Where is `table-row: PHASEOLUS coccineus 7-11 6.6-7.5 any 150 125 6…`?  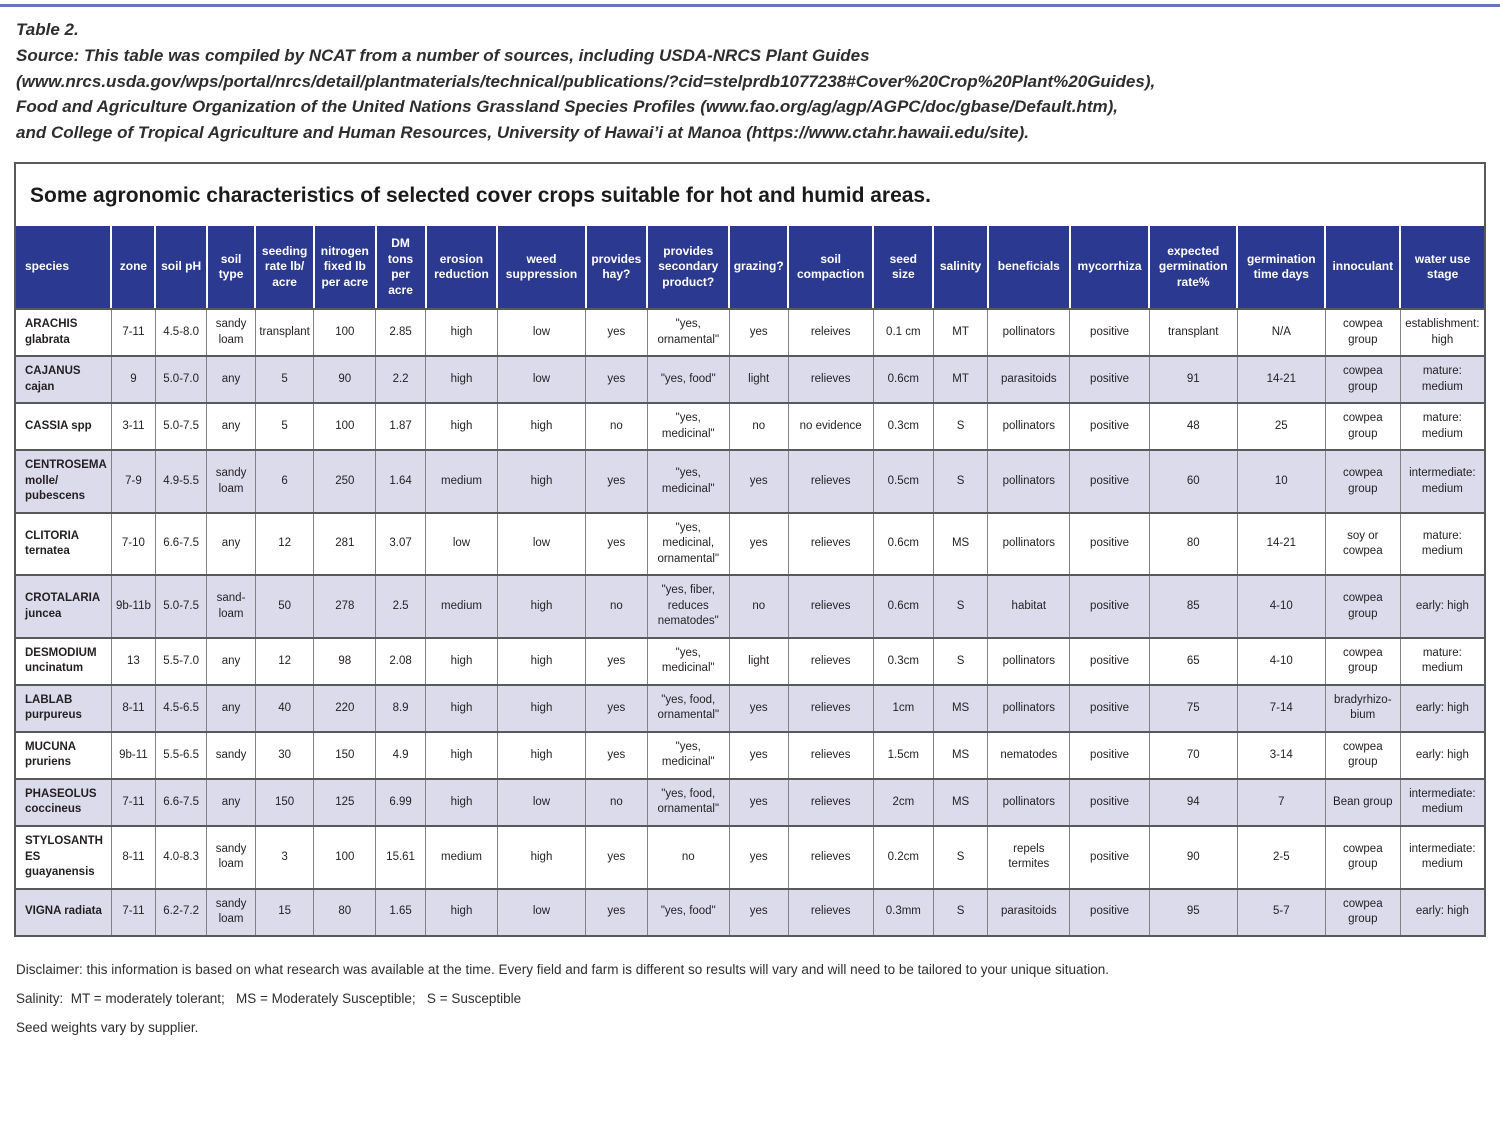
table-row: PHASEOLUS coccineus 7-11 6.6-7.5 any 150 125 6… is located at coordinates (750, 803).